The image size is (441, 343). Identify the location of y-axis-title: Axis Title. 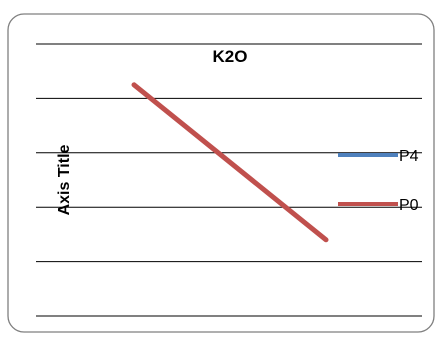
(64, 179).